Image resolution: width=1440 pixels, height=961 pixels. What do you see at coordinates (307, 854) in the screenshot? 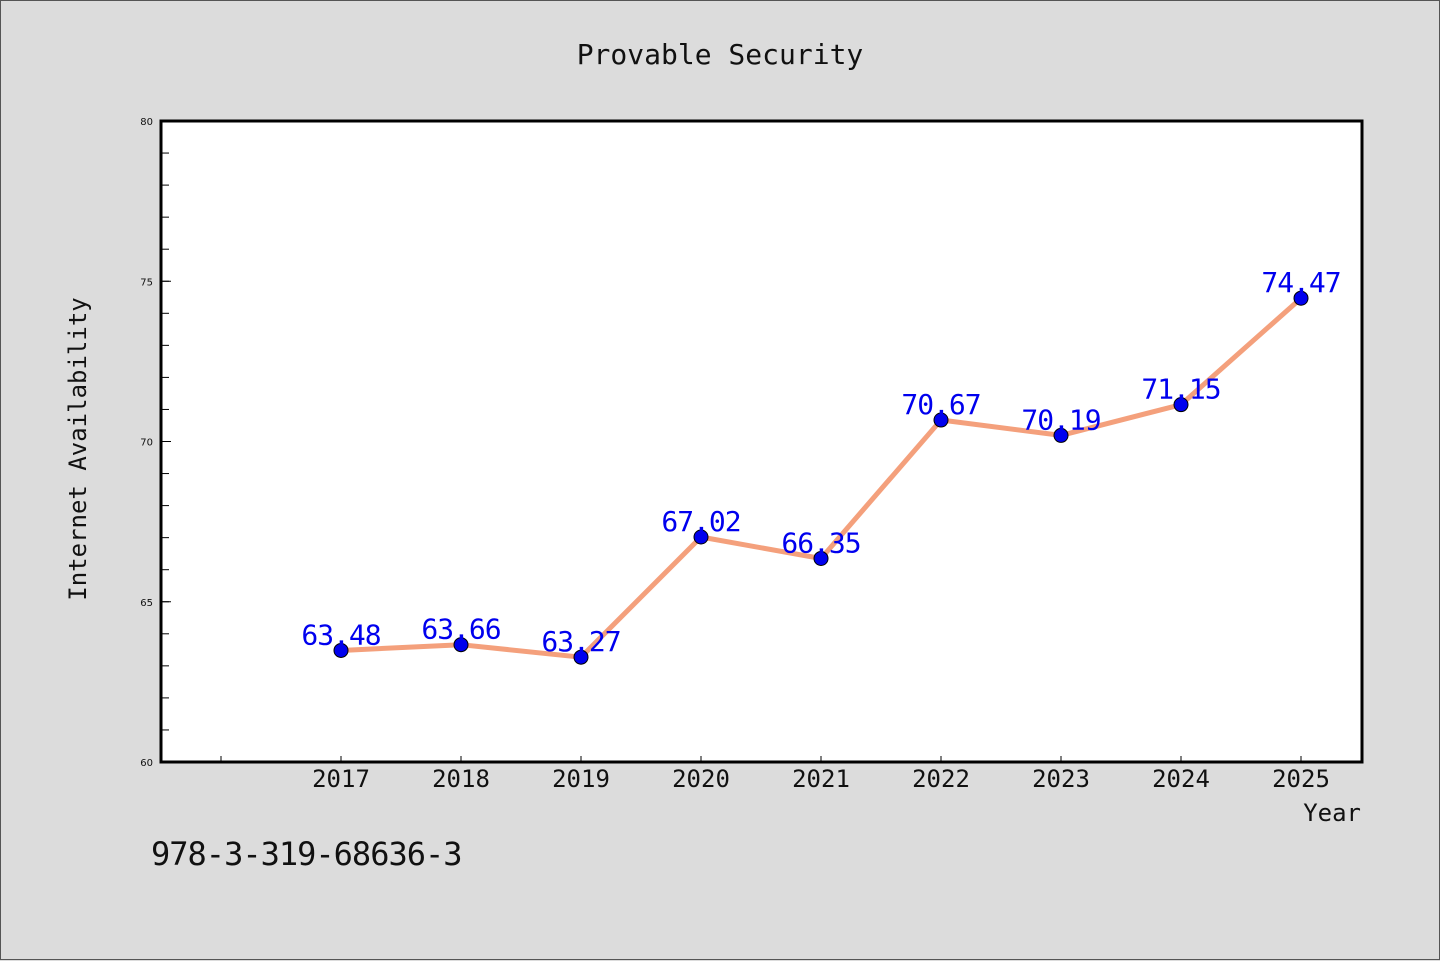
I see `isbn-text: 978-3-319-68636-3` at bounding box center [307, 854].